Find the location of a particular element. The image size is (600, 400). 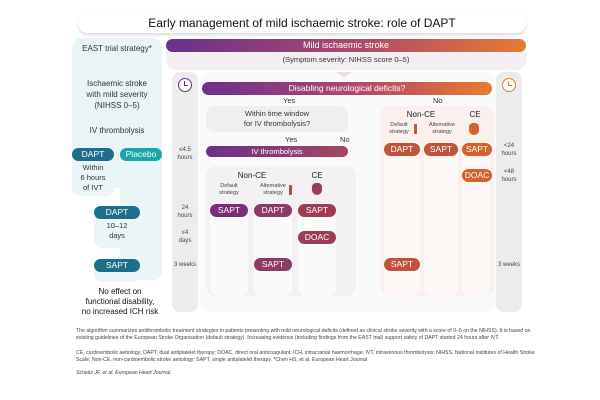

east-dapt-detail: Within 6 hours of IVT is located at coordinates (93, 178).